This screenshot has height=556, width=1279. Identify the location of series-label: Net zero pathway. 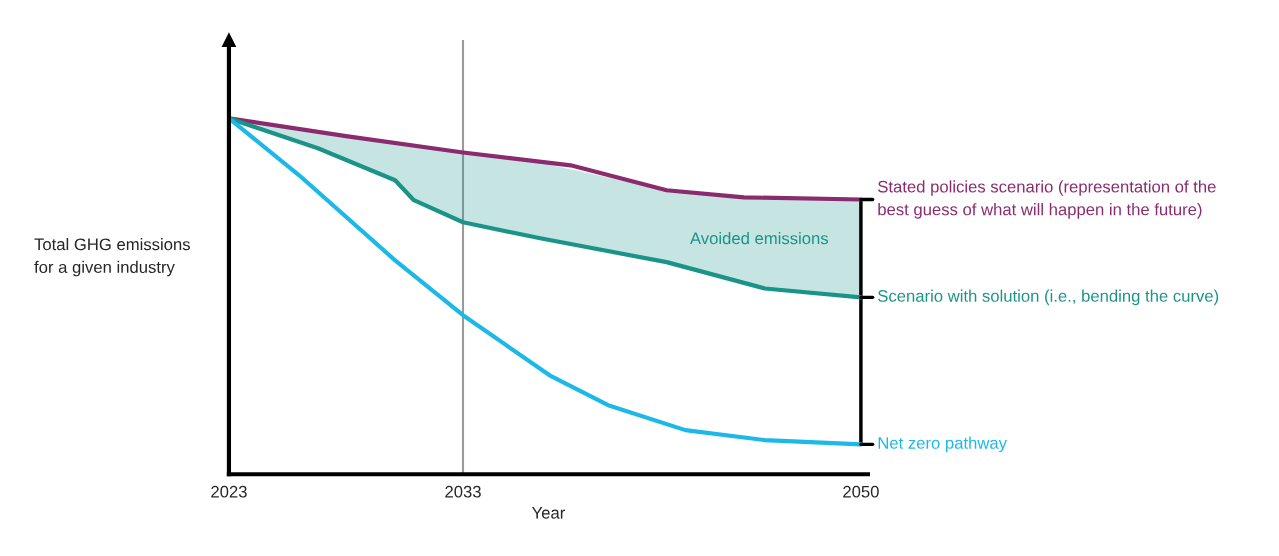
(942, 444).